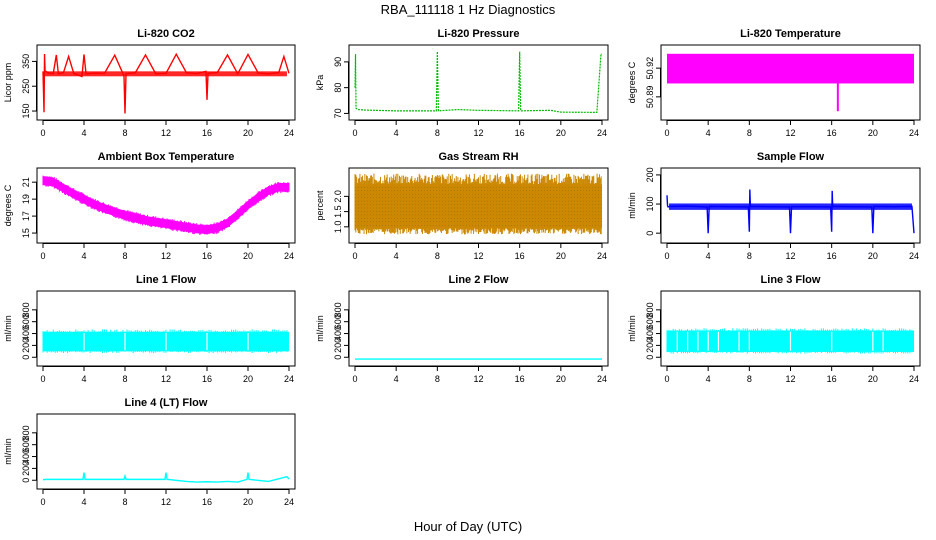 This screenshot has height=540, width=936. I want to click on y-tick-label: 90, so click(338, 62).